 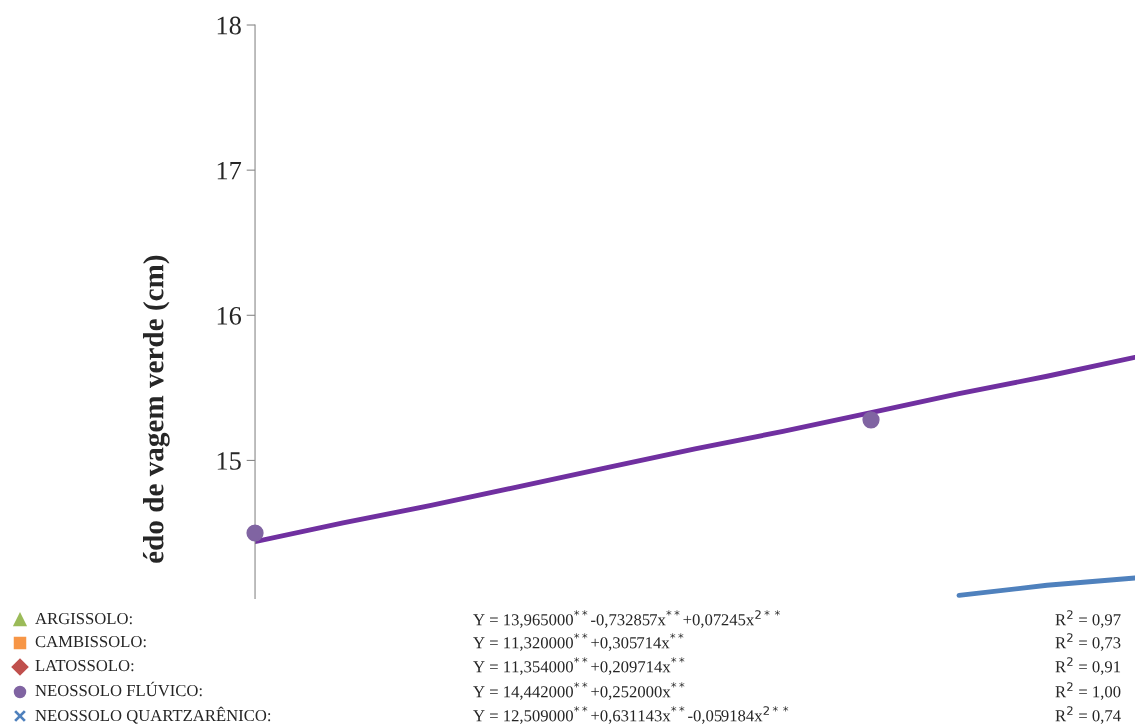 I want to click on text: R$^{2}$ = 0,97, so click(x=1088, y=619).